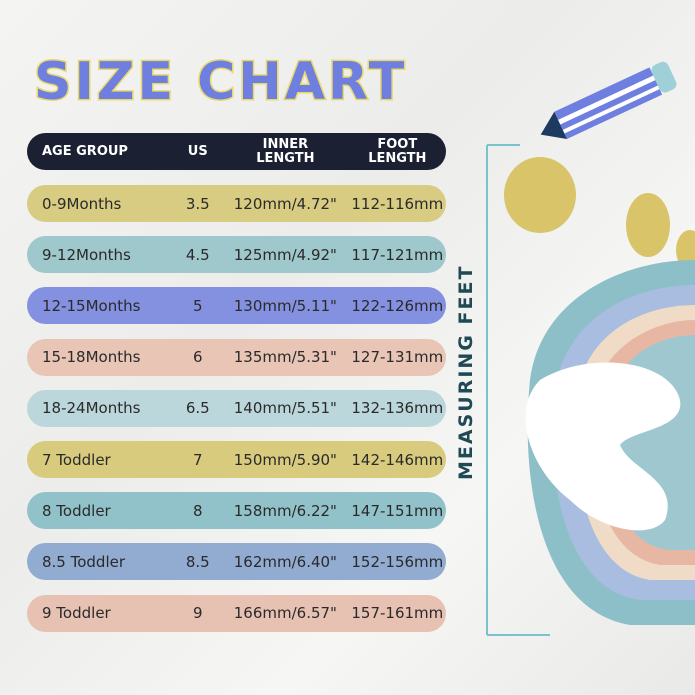 This screenshot has width=695, height=695. Describe the element at coordinates (197, 561) in the screenshot. I see `cell-us: 8.5` at that location.